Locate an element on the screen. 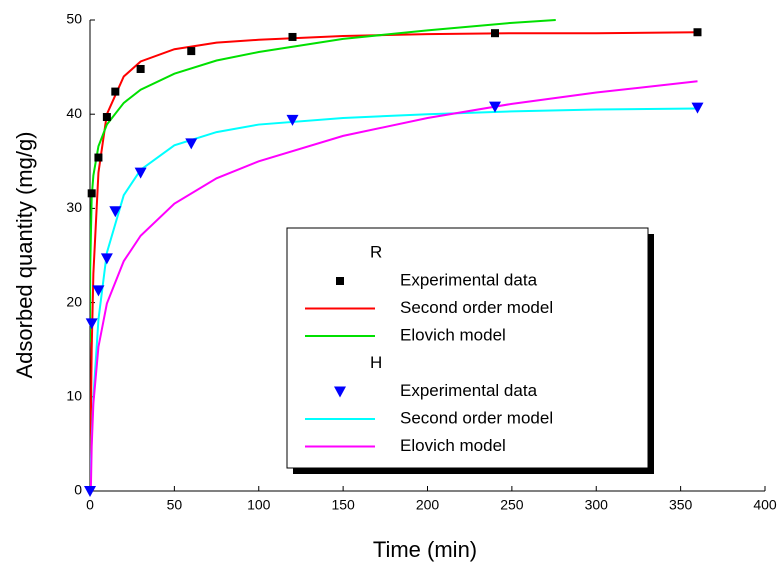 The height and width of the screenshot is (569, 780). y-axis-label: Adsorbed quantity (mg/g) is located at coordinates (24, 254).